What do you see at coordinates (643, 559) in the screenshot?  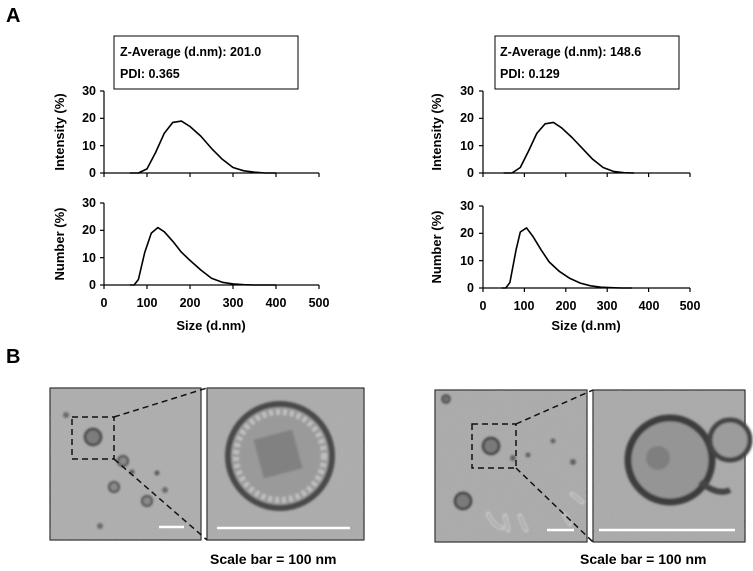 I see `scale-caption-right: Scale bar = 100 nm` at bounding box center [643, 559].